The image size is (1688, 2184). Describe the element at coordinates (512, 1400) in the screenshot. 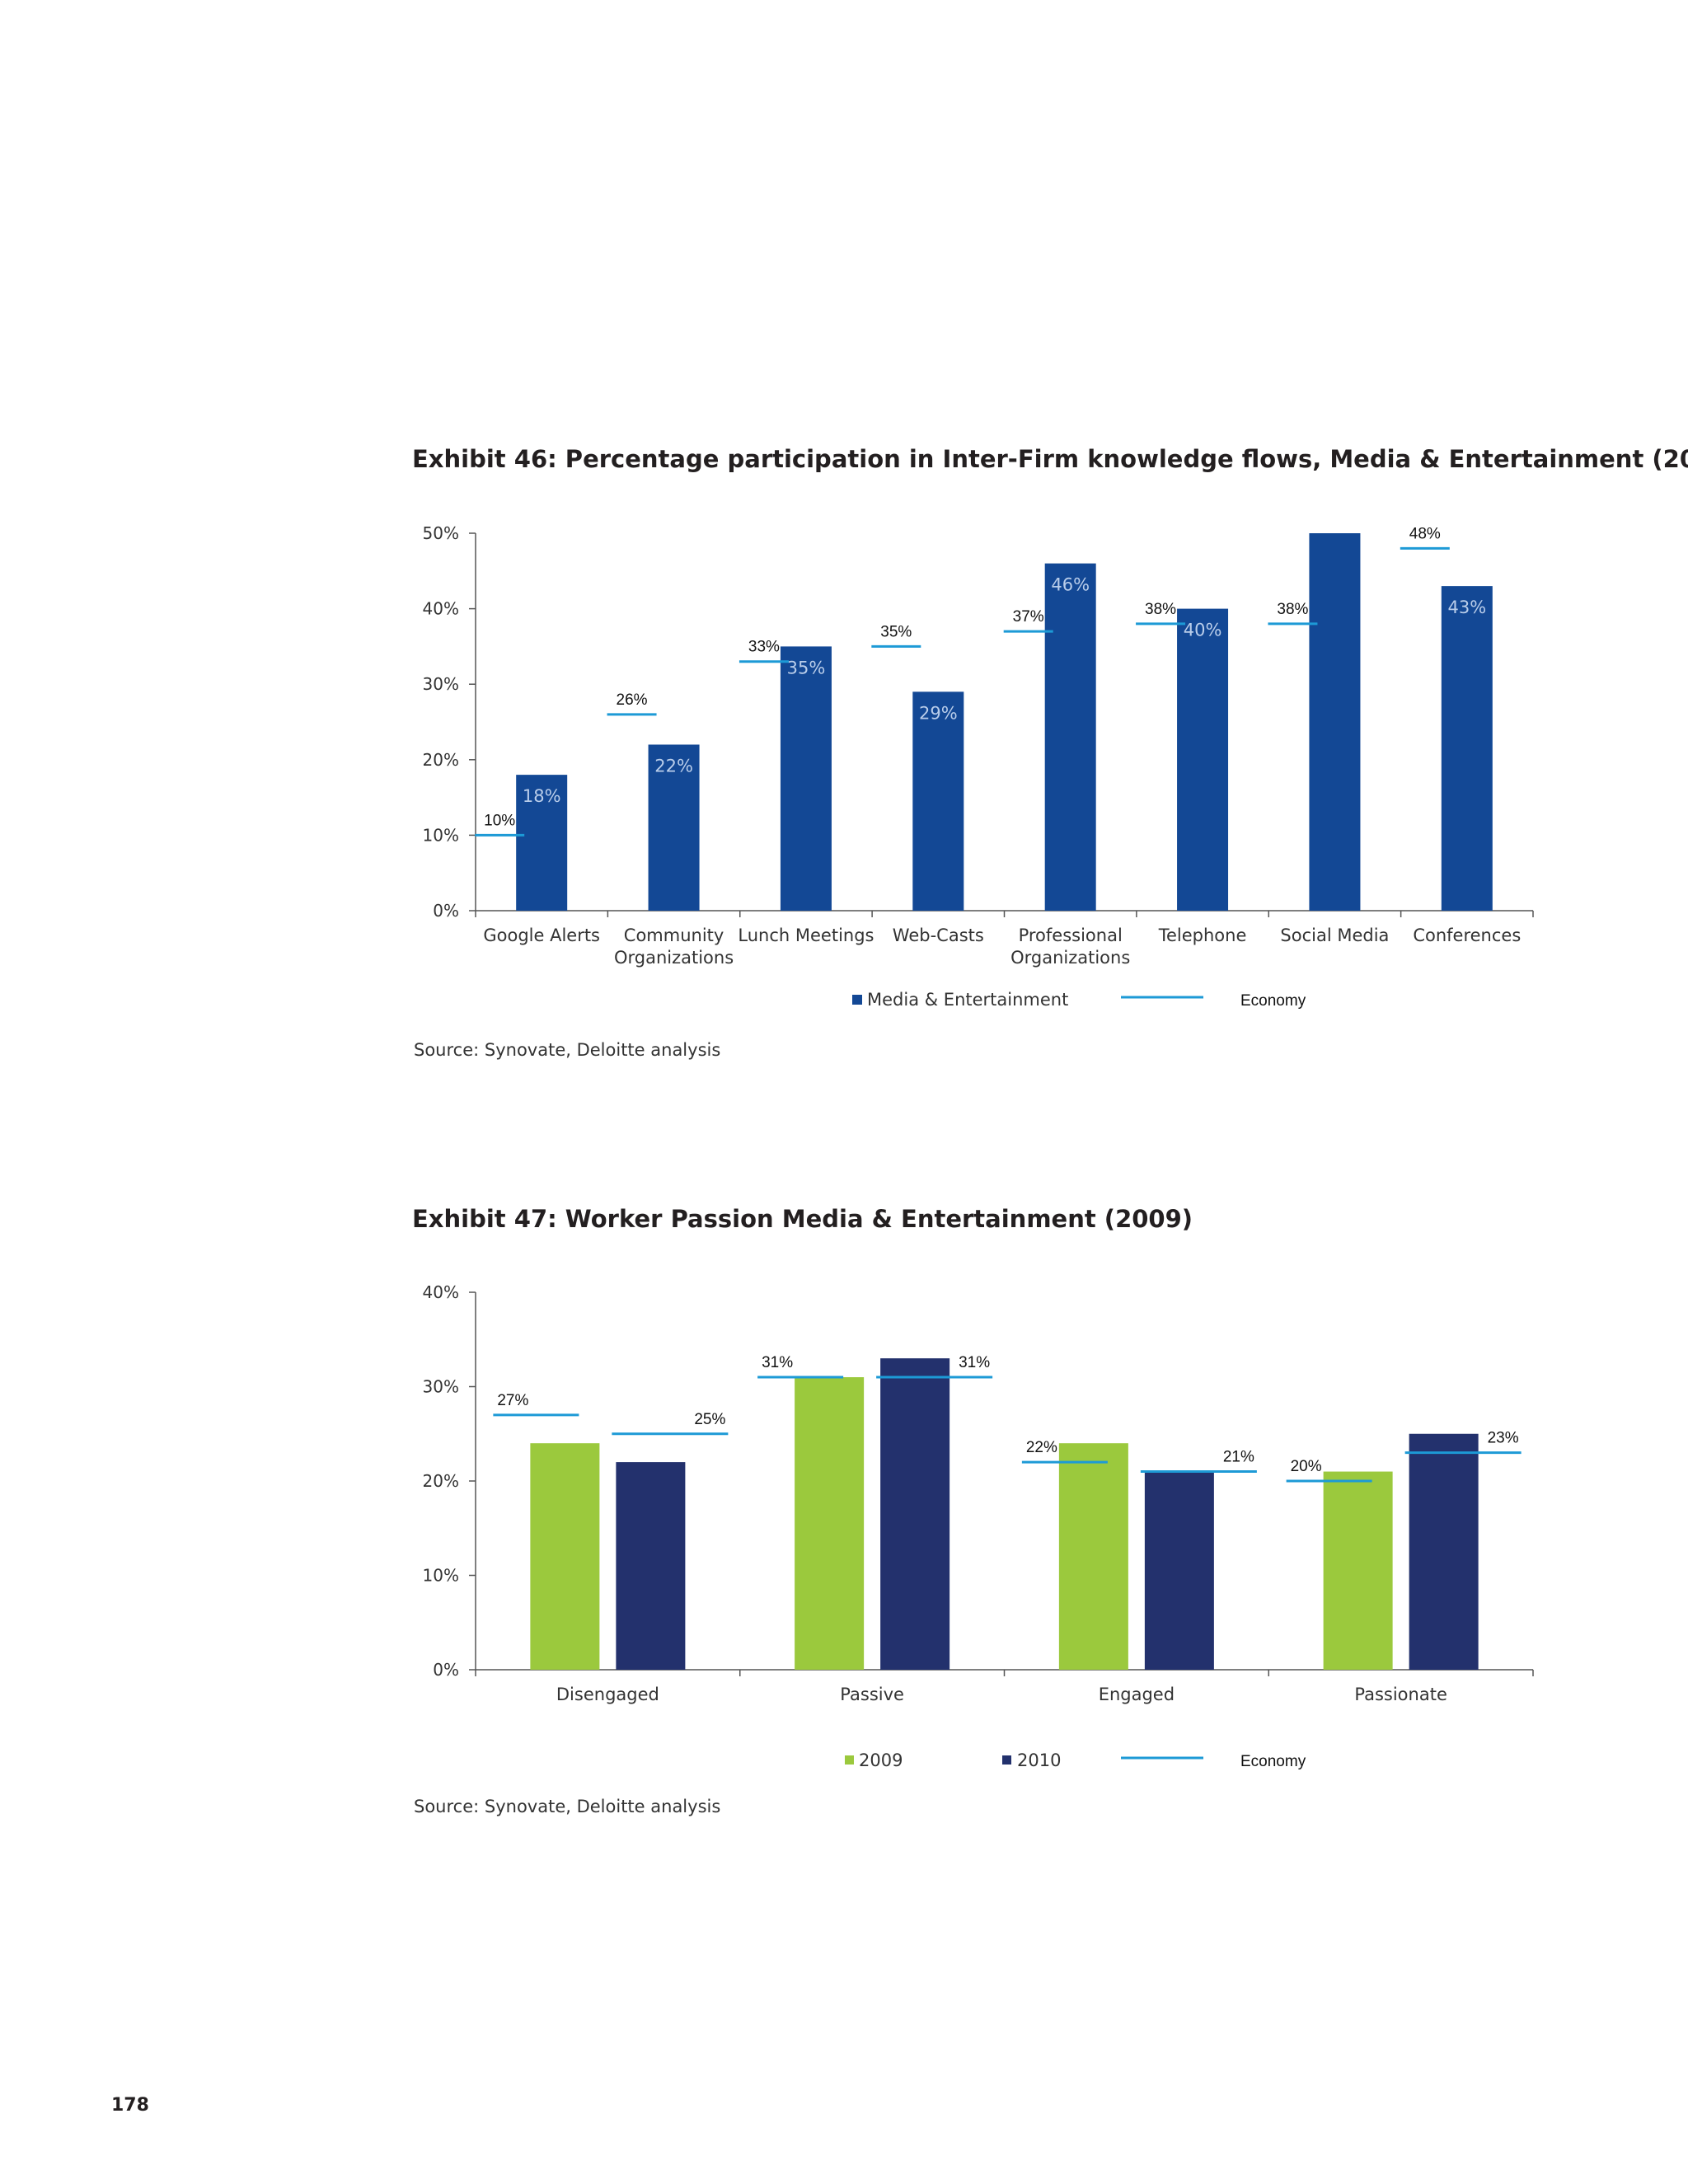

I see `economy-value-label: 27%` at that location.